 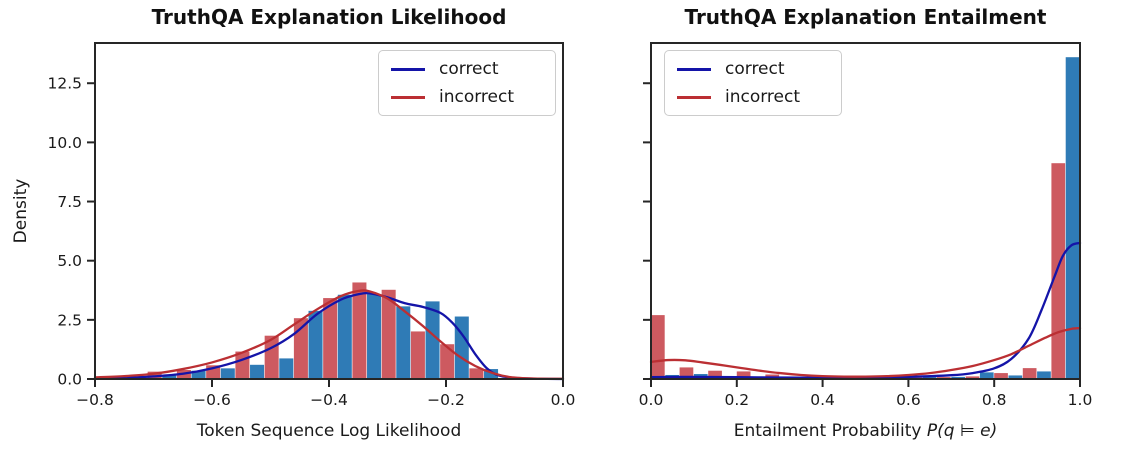 I want to click on x-tick-label: 0.4, so click(x=822, y=400).